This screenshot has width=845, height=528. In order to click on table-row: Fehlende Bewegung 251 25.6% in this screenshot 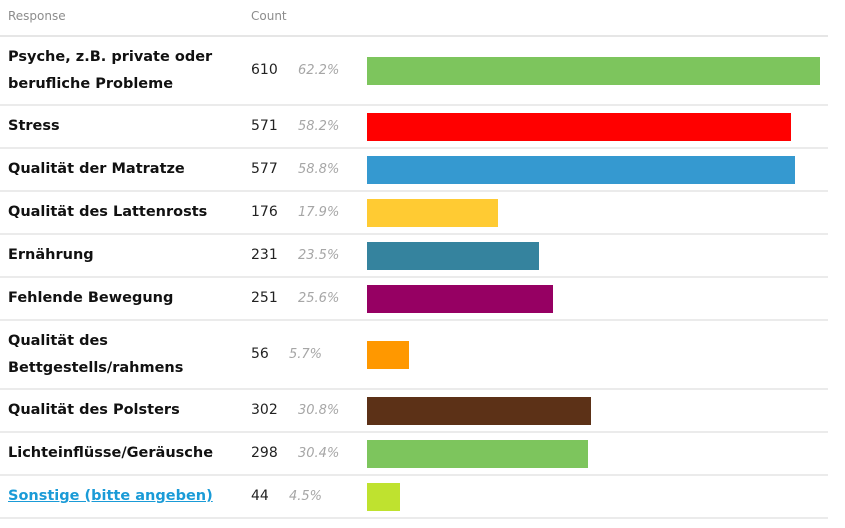, I will do `click(414, 299)`.